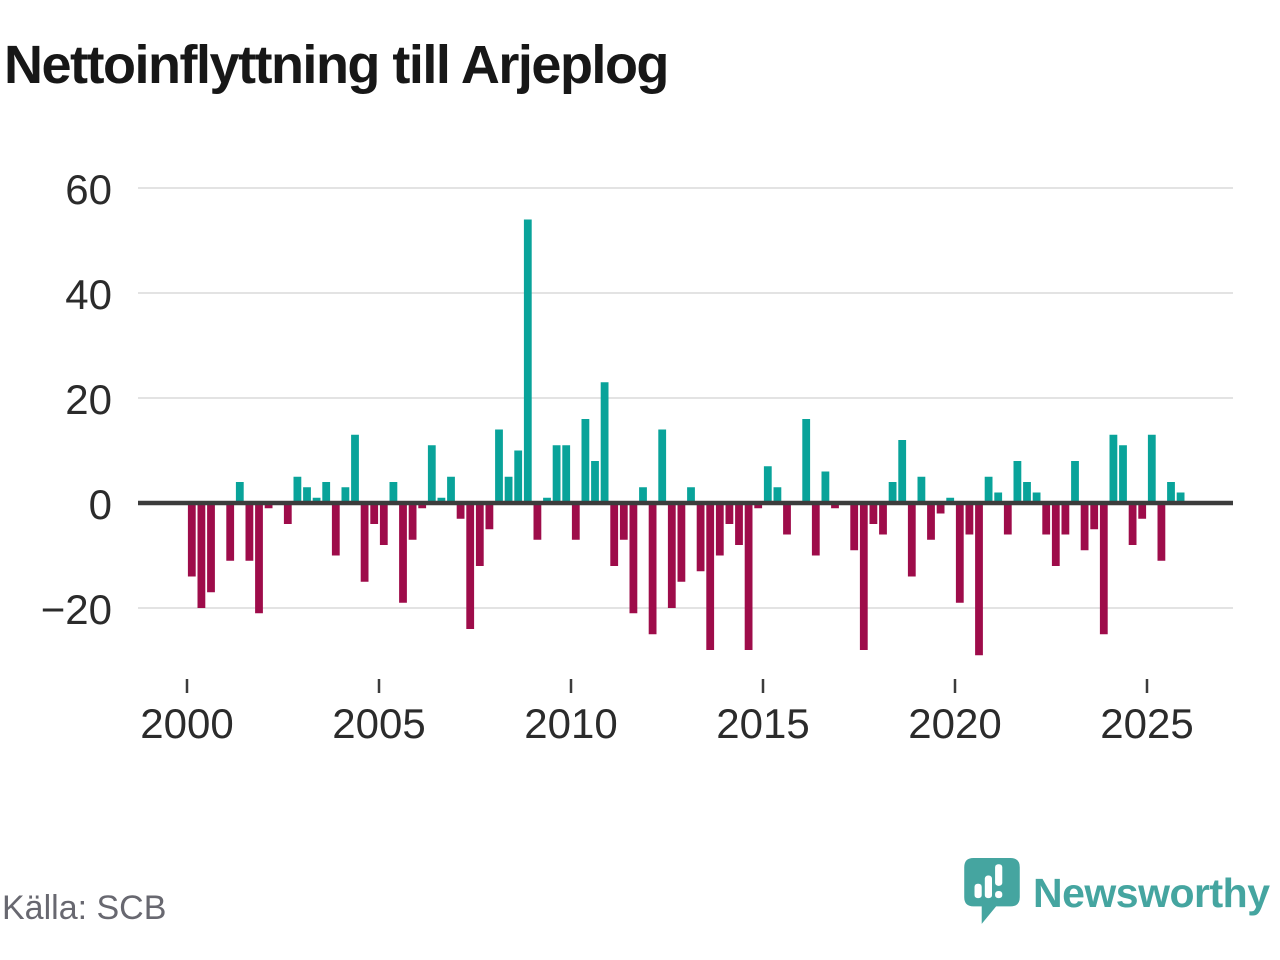 Image resolution: width=1280 pixels, height=960 pixels. I want to click on bar-2007q4, so click(489, 516).